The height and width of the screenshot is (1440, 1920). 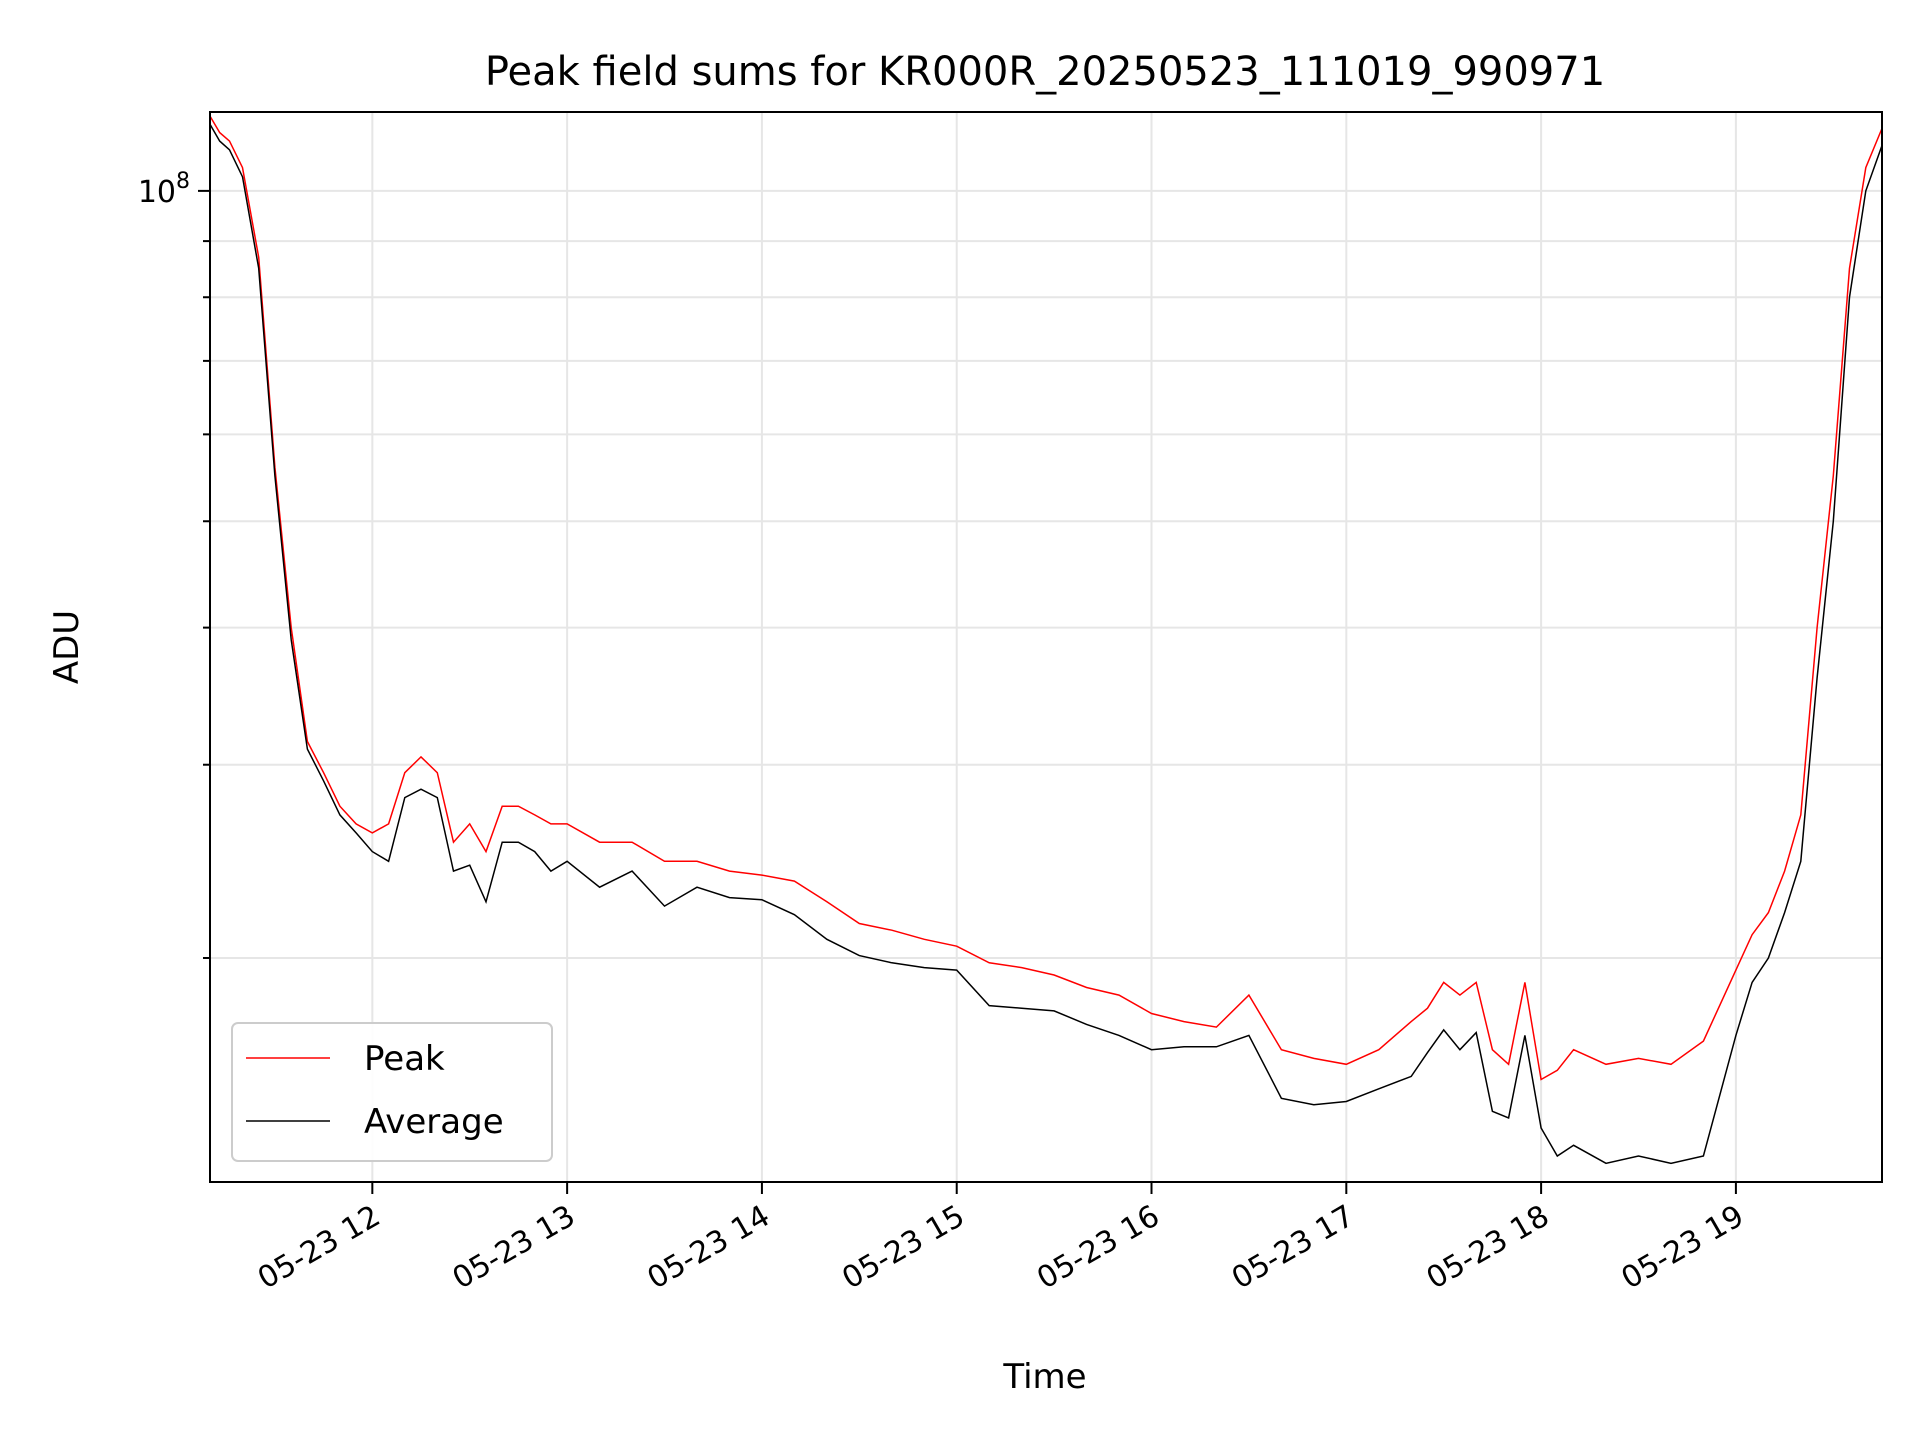 What do you see at coordinates (434, 1122) in the screenshot?
I see `legend-label-average: Average` at bounding box center [434, 1122].